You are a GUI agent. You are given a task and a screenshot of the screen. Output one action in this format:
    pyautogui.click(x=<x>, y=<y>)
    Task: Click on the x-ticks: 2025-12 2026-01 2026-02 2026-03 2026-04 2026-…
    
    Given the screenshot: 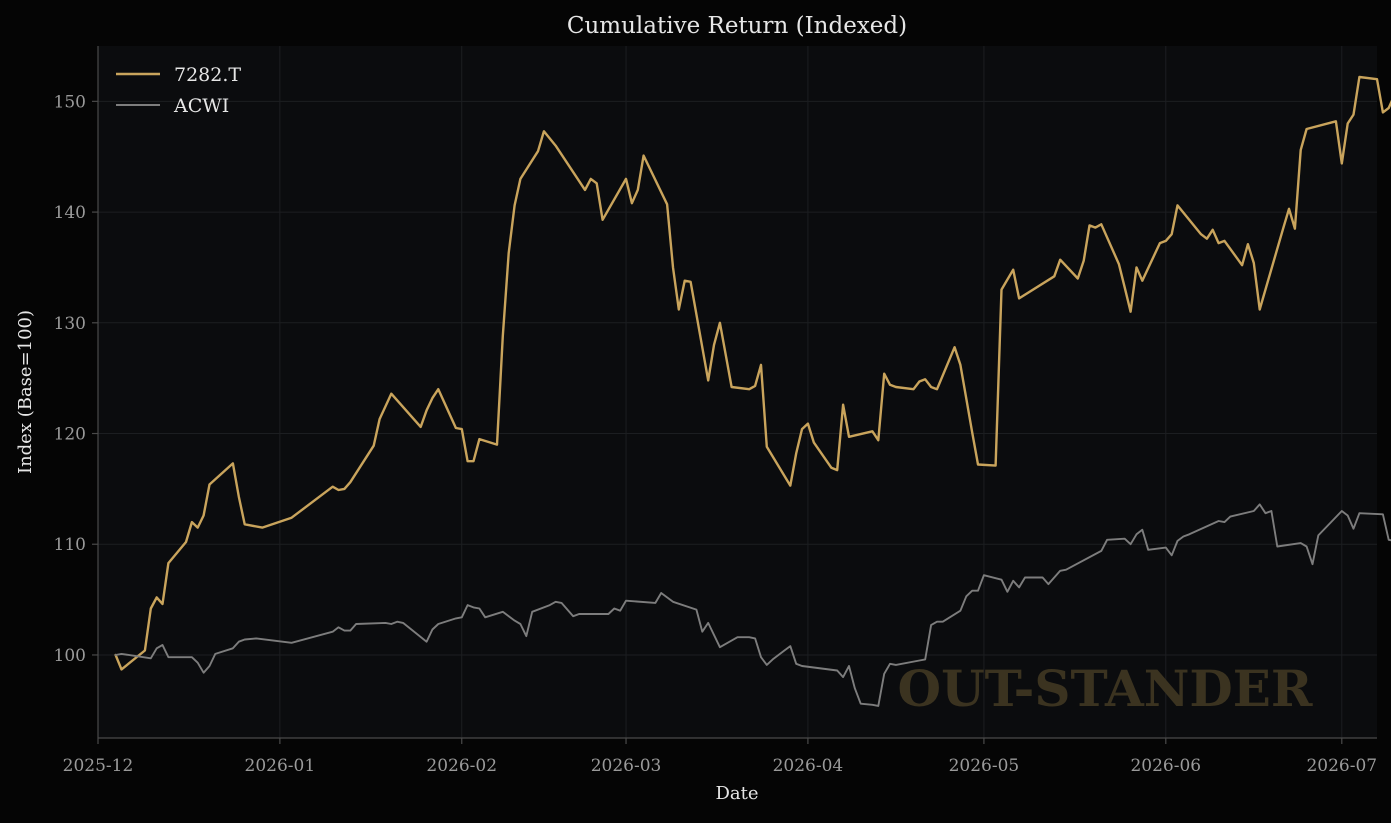 What is the action you would take?
    pyautogui.click(x=720, y=757)
    